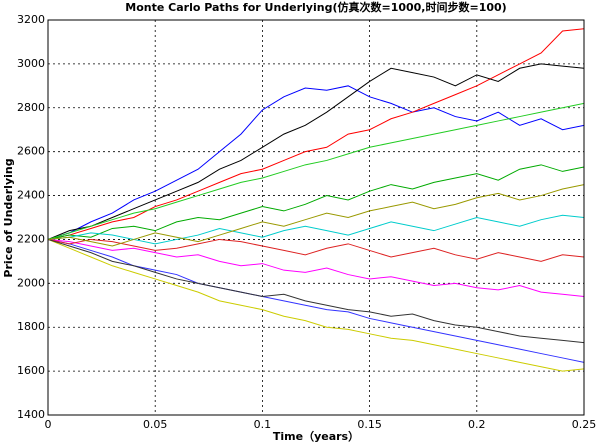  I want to click on y-tick-label: 1400, so click(31, 414).